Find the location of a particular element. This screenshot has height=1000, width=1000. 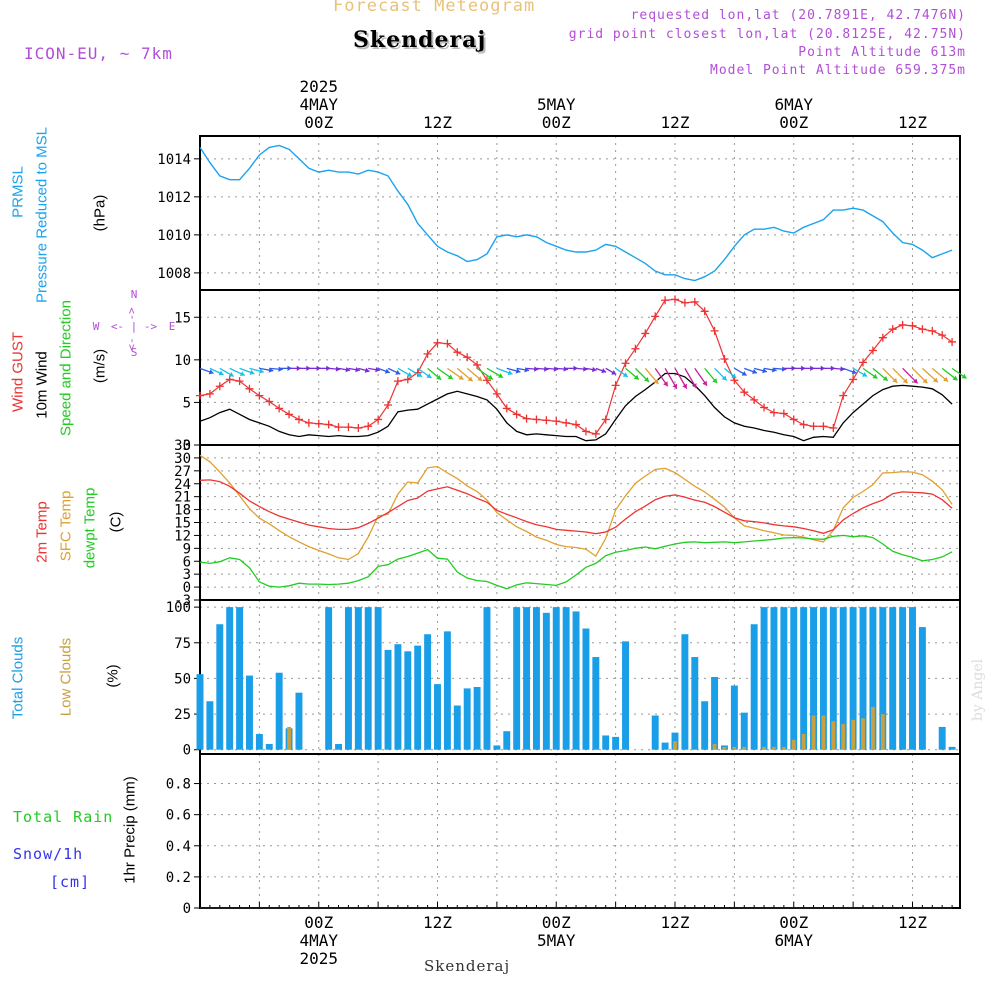

y-tick-label: 15 is located at coordinates (182, 318).